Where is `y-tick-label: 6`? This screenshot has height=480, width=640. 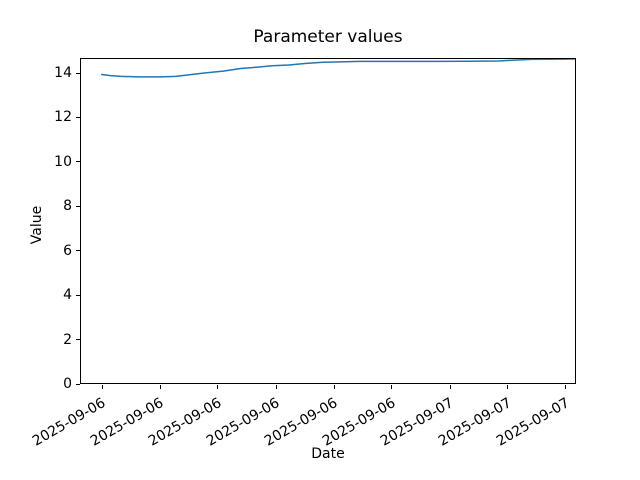
y-tick-label: 6 is located at coordinates (67, 250).